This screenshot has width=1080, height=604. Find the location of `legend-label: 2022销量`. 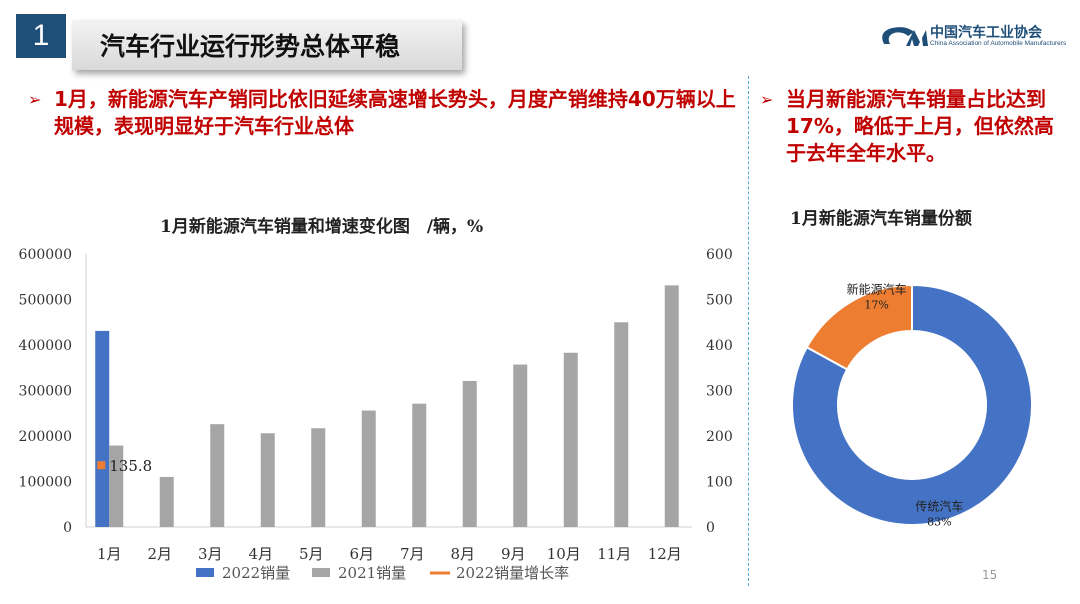

legend-label: 2022销量 is located at coordinates (256, 573).